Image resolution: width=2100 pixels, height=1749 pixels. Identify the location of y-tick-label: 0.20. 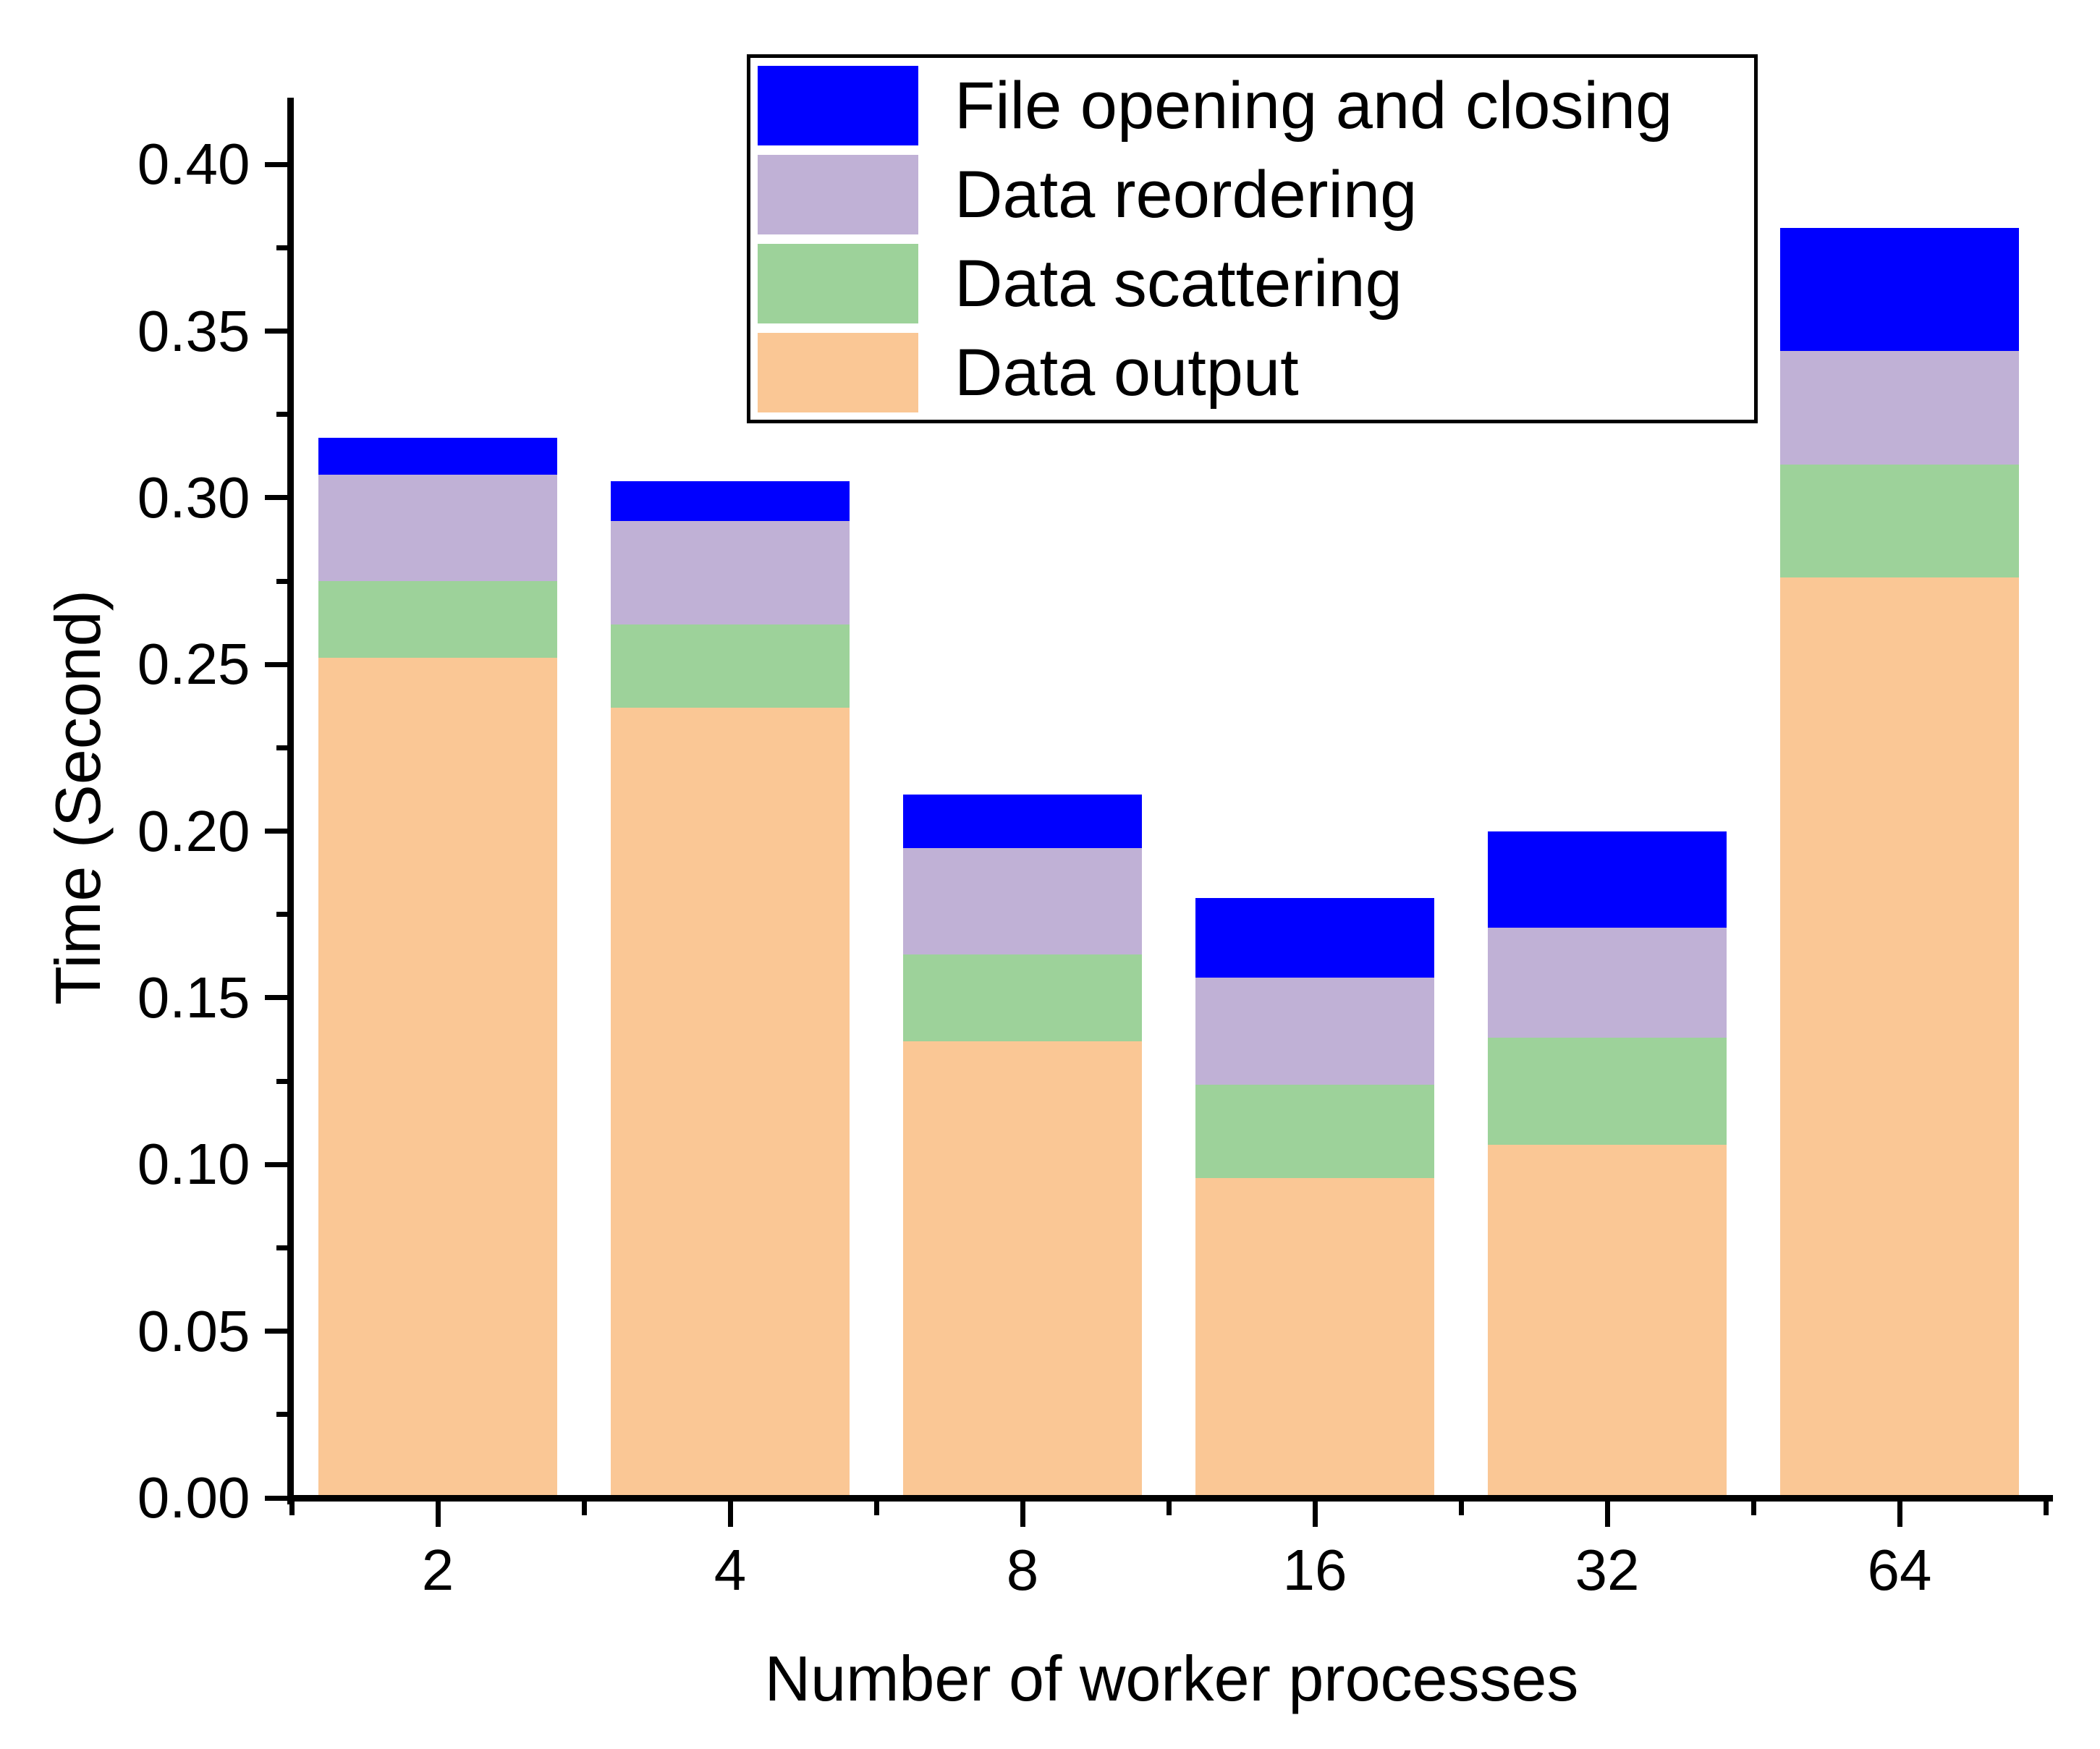
(193, 830).